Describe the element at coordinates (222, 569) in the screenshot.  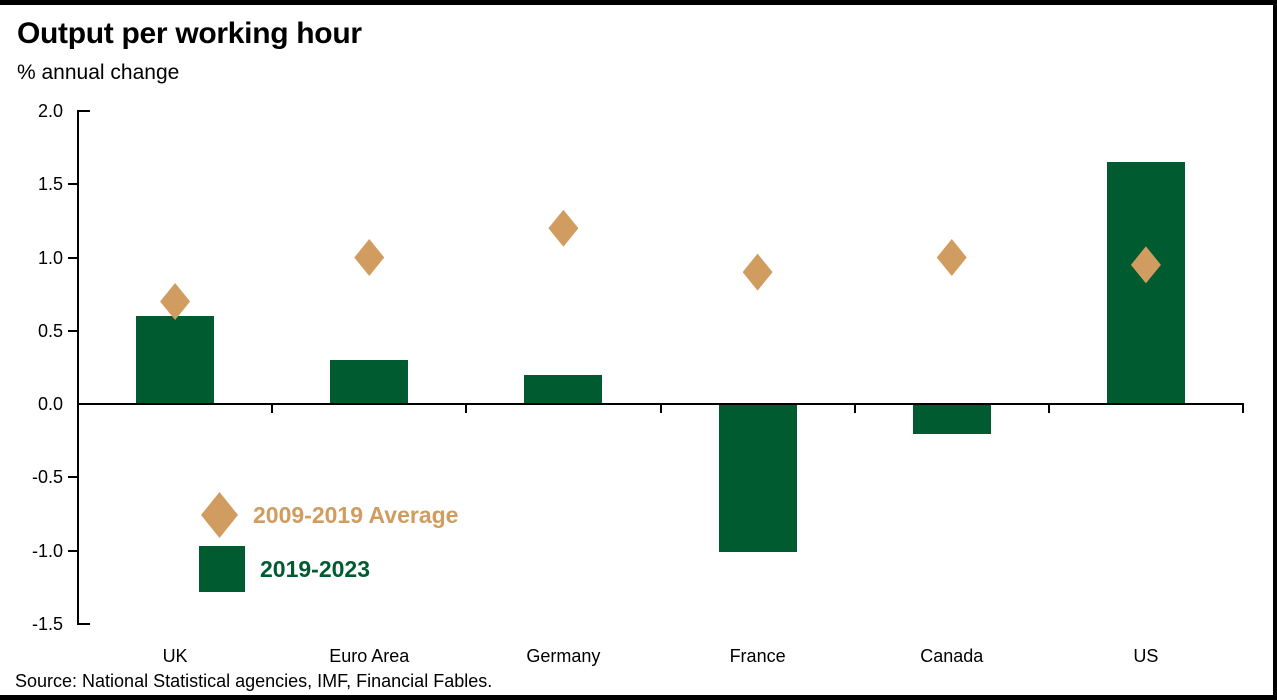
I see `square-icon` at that location.